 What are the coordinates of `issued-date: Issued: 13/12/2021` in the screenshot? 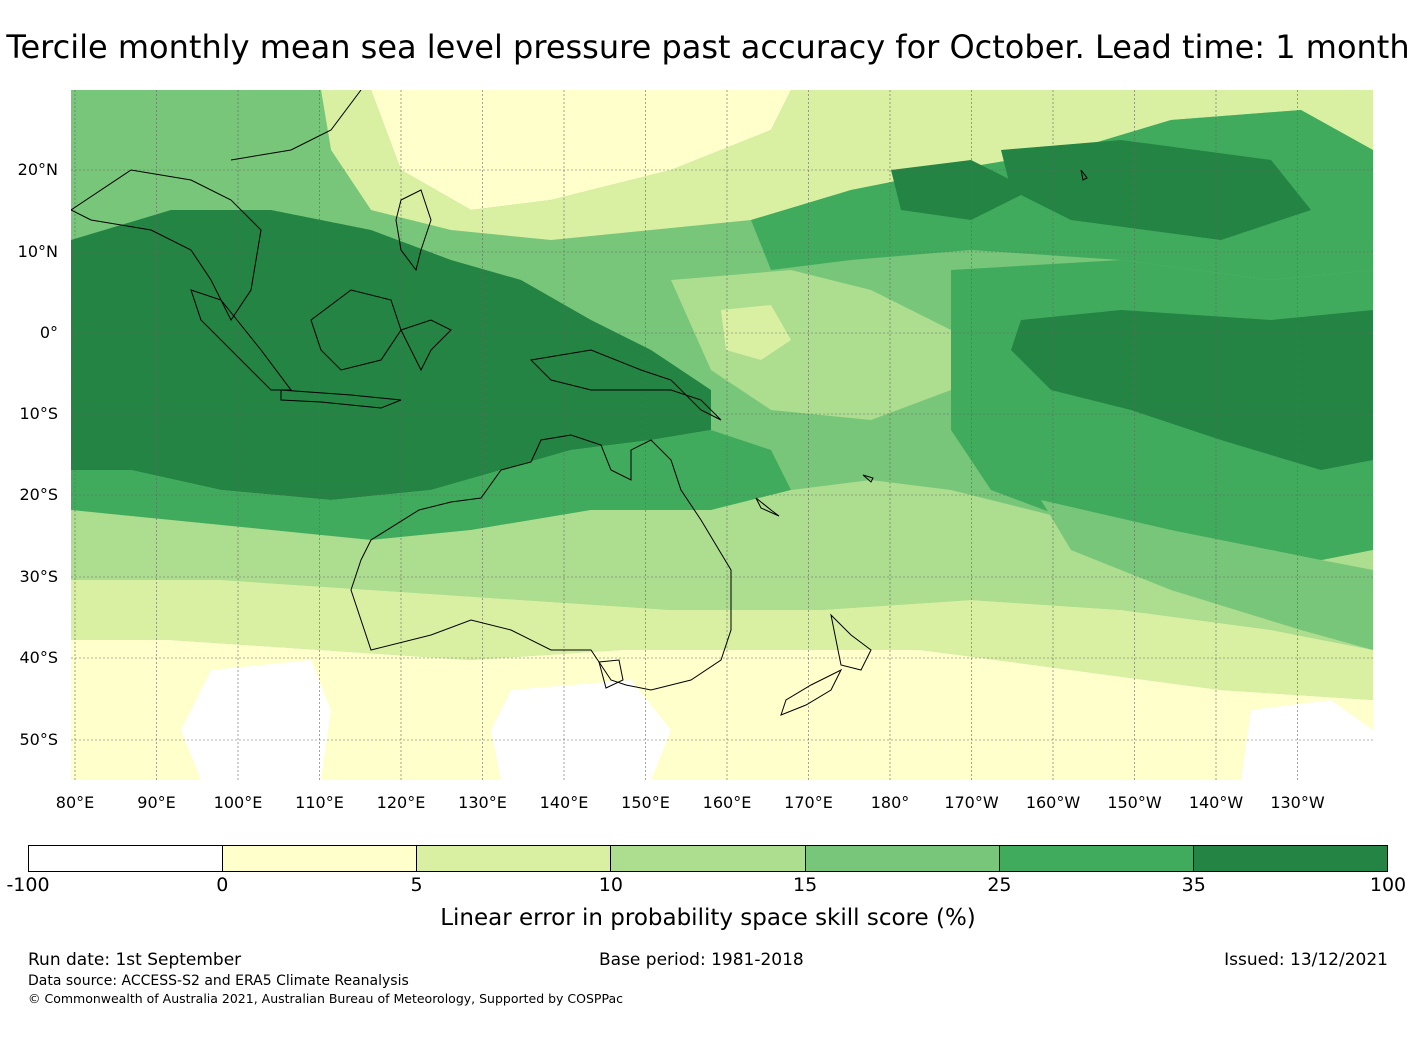 It's located at (1306, 960).